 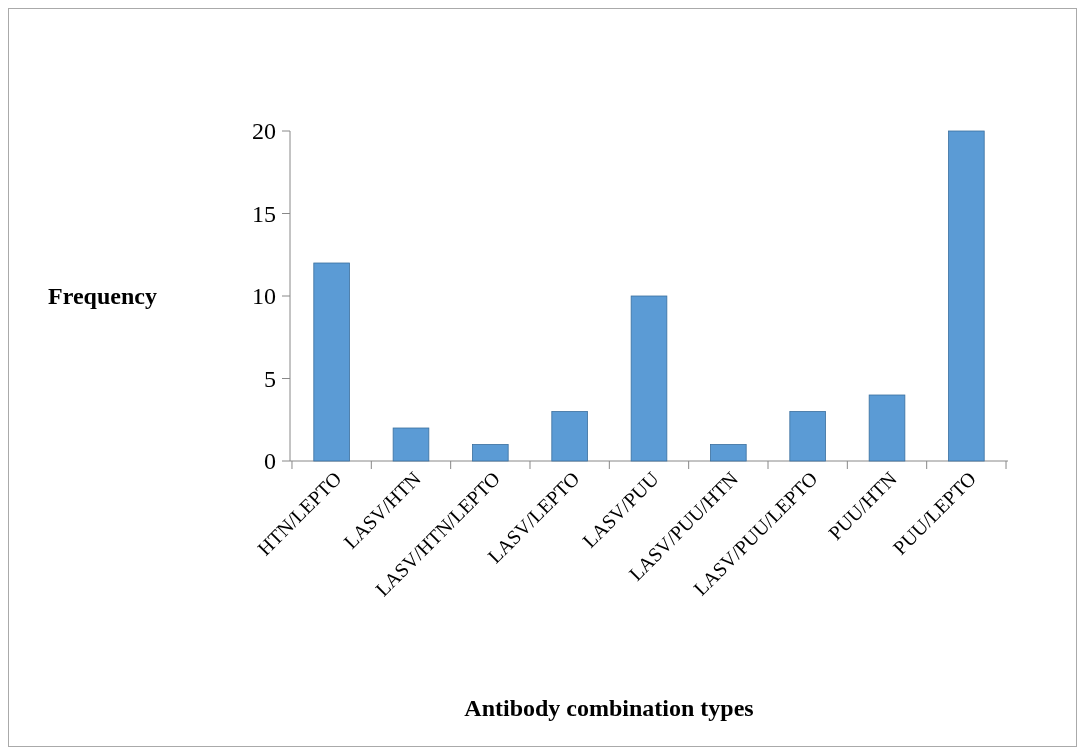 I want to click on y-axis-title: Frequency, so click(x=102, y=296).